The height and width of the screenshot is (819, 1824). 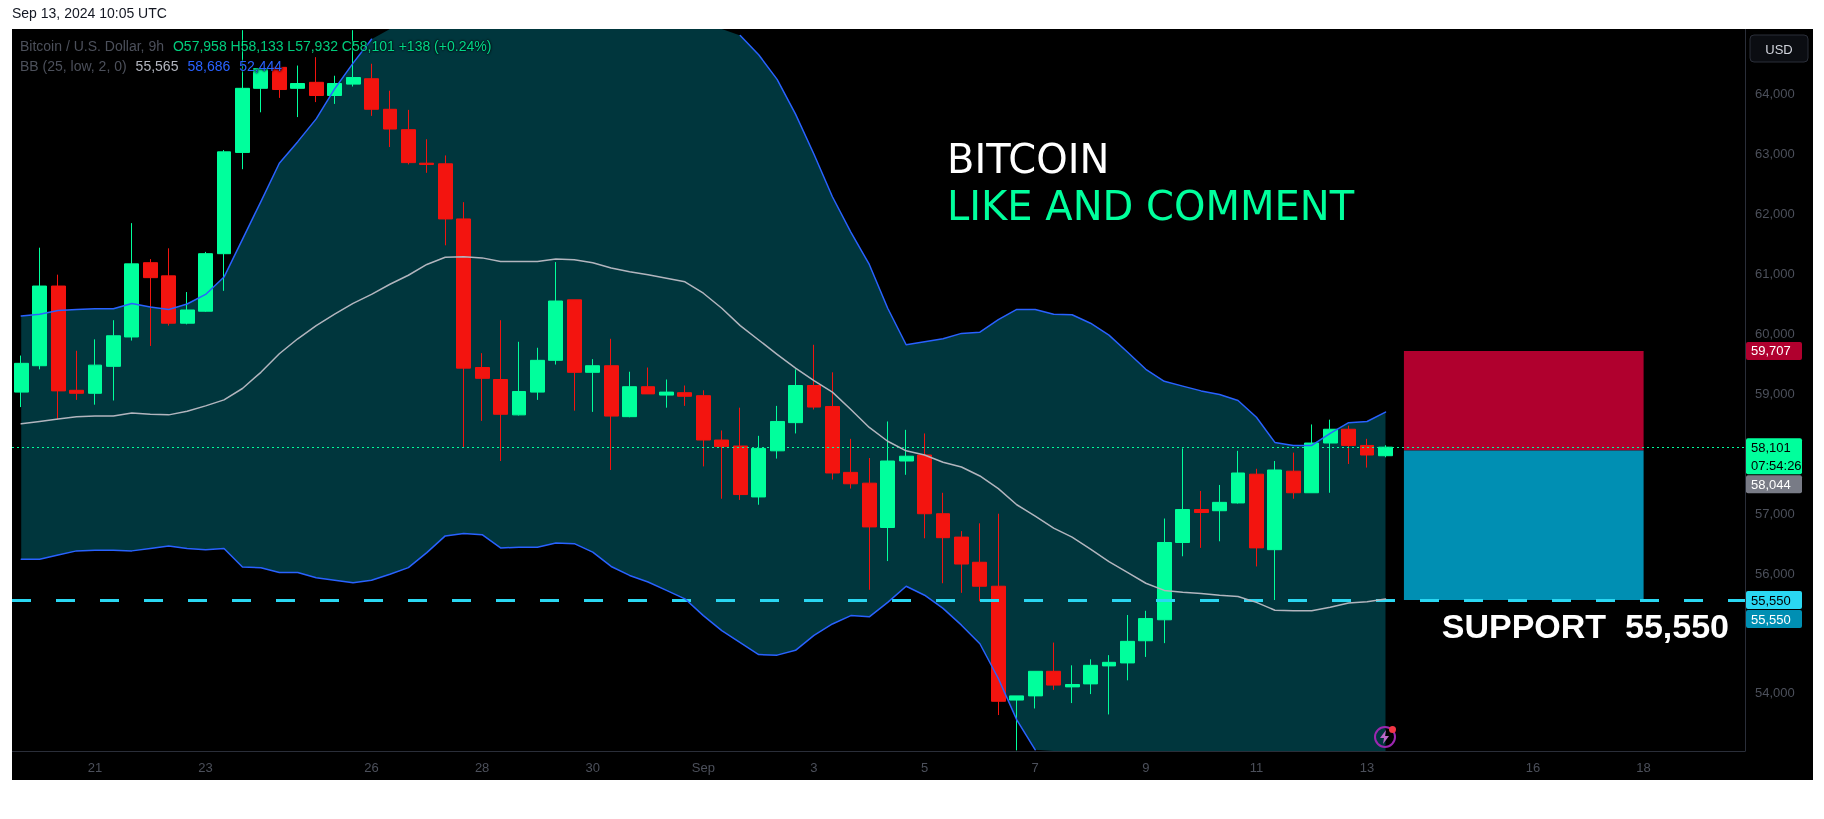 I want to click on ref-line-label: 55,550, so click(x=1771, y=600).